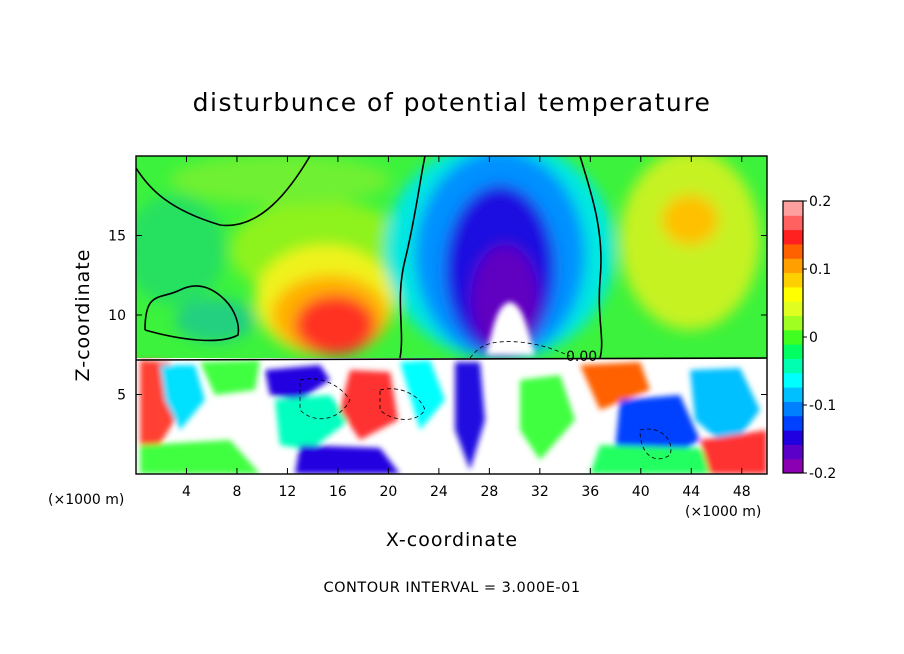 The width and height of the screenshot is (904, 654). I want to click on x-tick-label: 36, so click(590, 492).